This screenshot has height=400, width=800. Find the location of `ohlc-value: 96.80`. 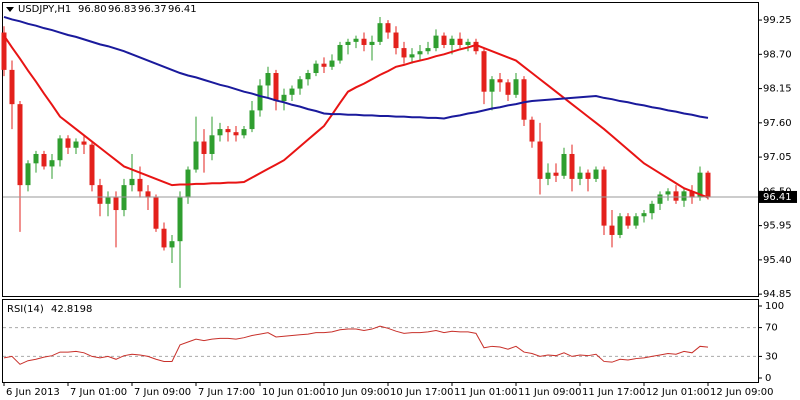

ohlc-value: 96.80 is located at coordinates (92, 9).